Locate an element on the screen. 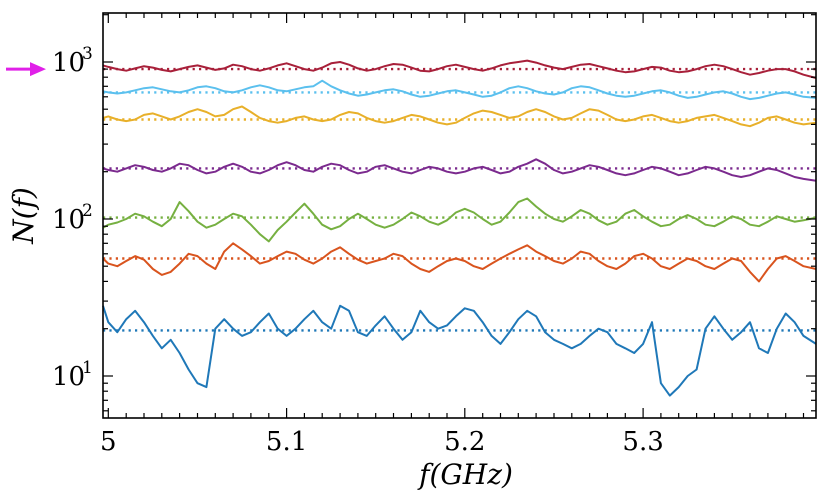 This screenshot has height=498, width=830. y-tick-label-exponent: 3 is located at coordinates (87, 54).